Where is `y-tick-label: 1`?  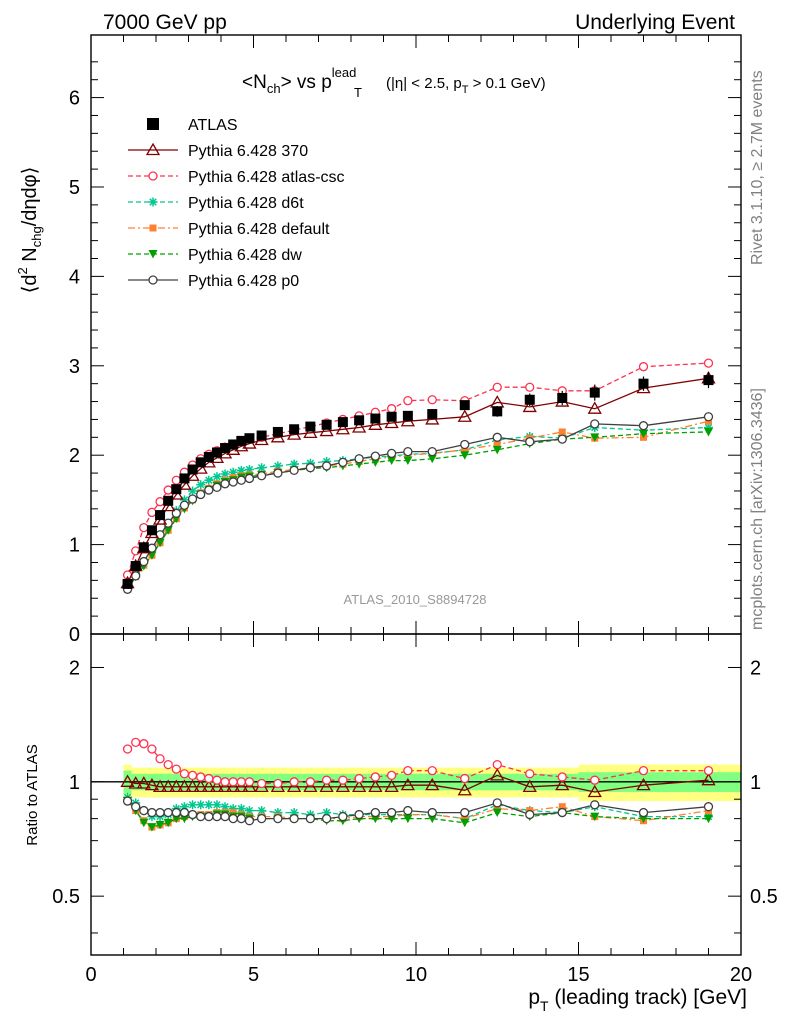 y-tick-label: 1 is located at coordinates (74, 546).